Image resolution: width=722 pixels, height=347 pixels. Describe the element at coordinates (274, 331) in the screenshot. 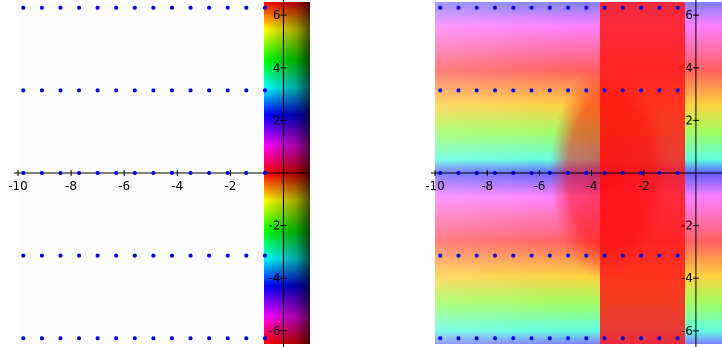

I see `left-y-tick-label: -6` at that location.